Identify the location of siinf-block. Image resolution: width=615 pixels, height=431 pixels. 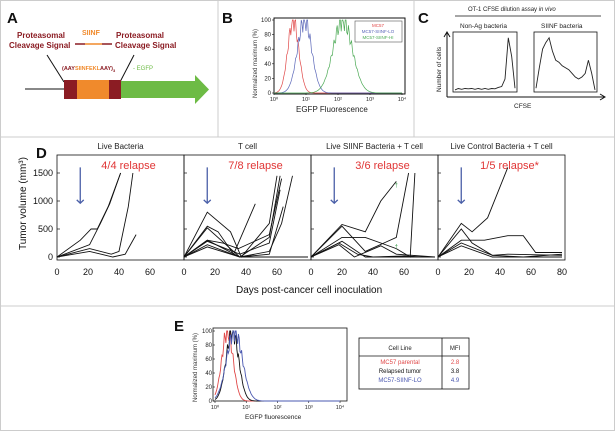
(93, 89).